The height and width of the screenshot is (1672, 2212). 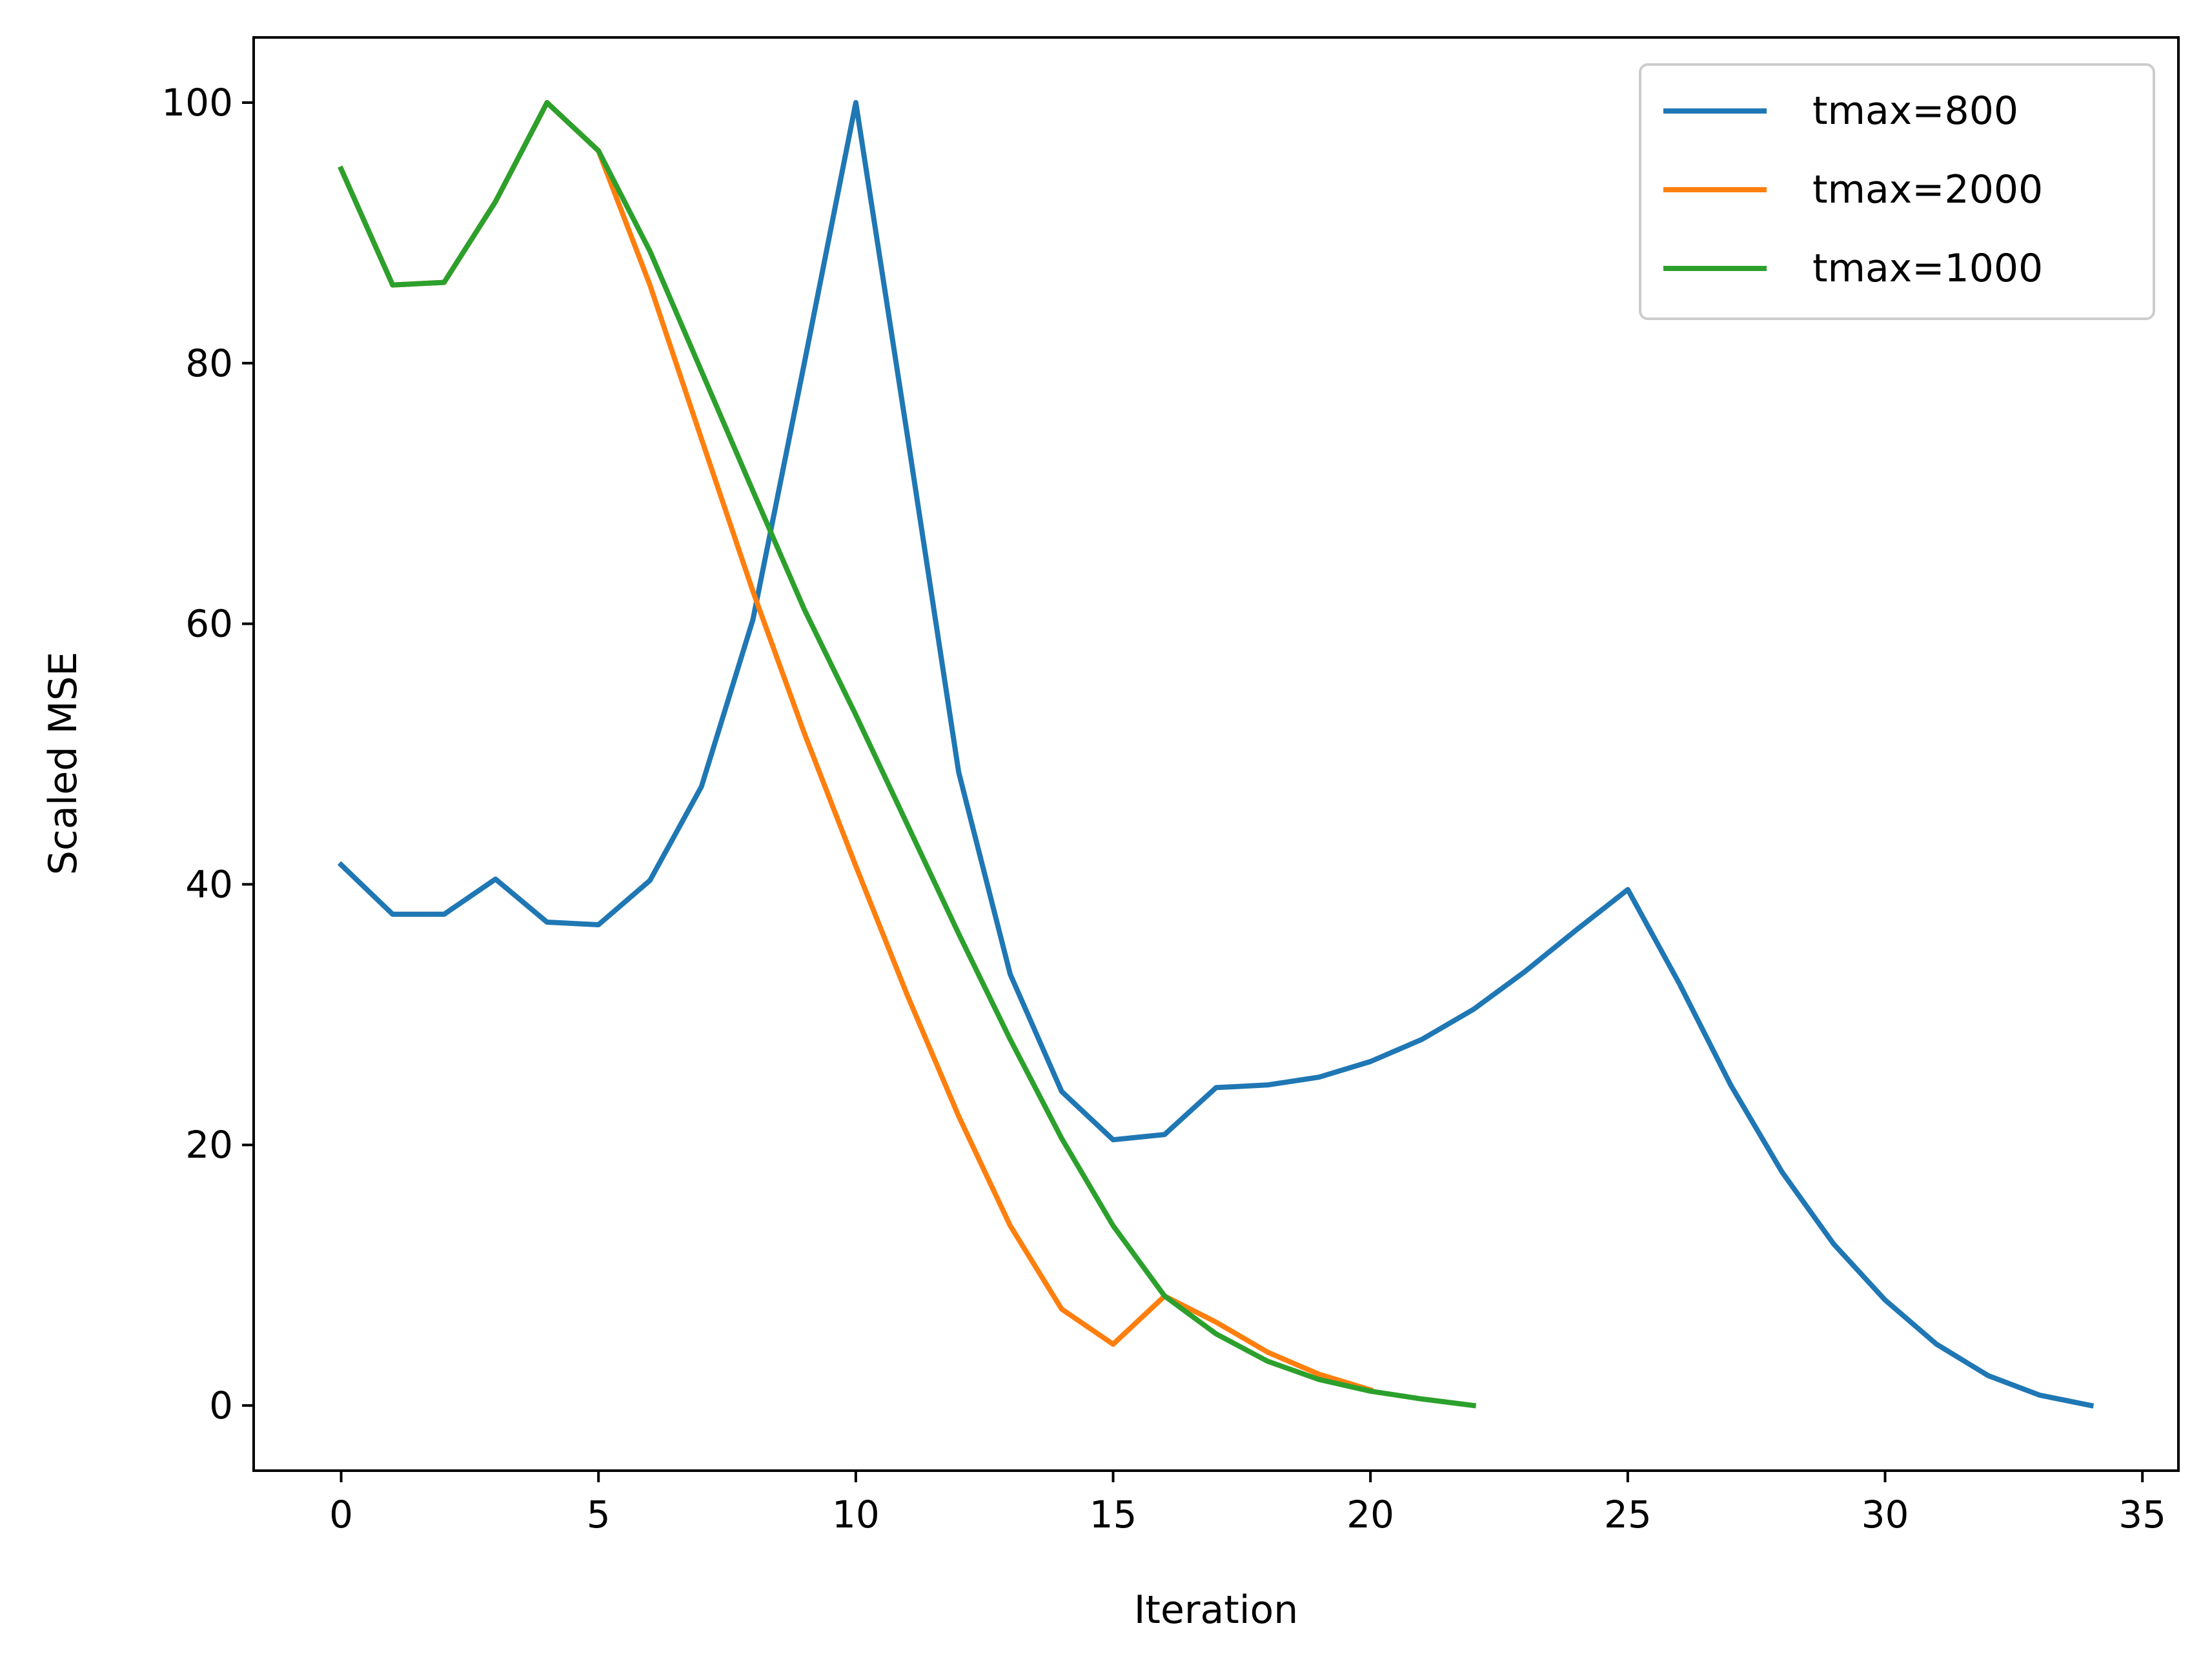 What do you see at coordinates (1885, 1514) in the screenshot?
I see `x-tick-label: 30` at bounding box center [1885, 1514].